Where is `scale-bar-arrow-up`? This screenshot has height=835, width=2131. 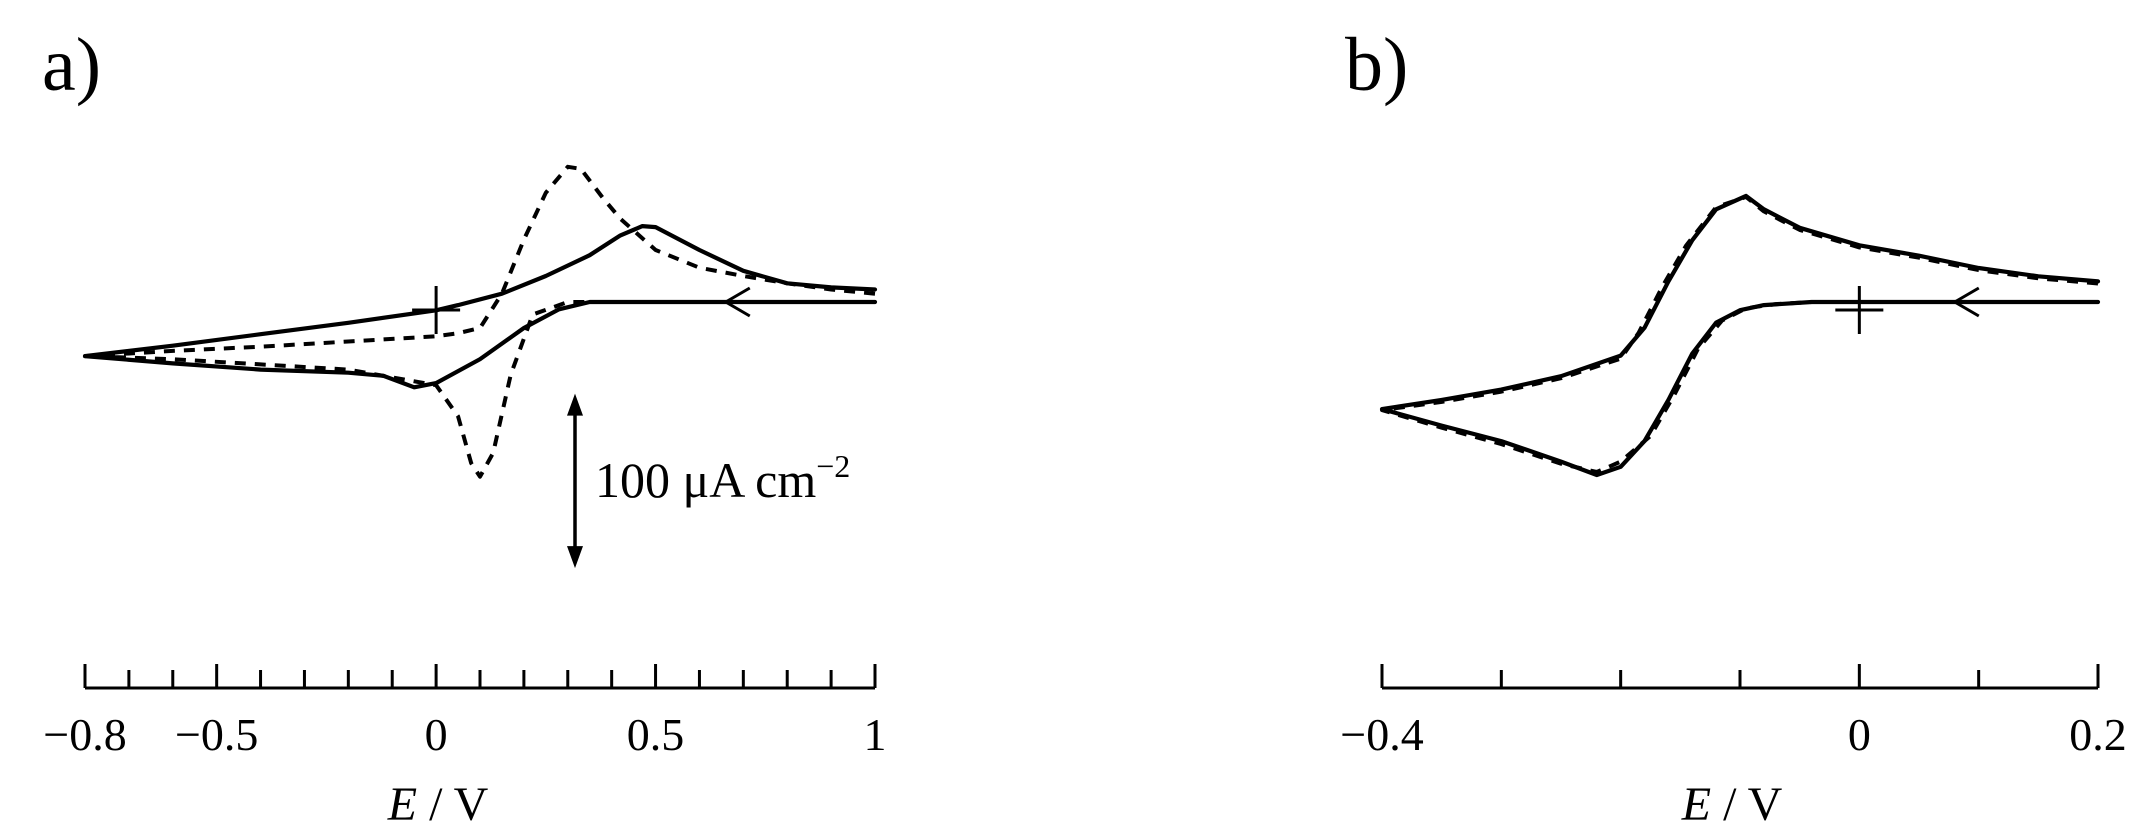
scale-bar-arrow-up is located at coordinates (575, 404).